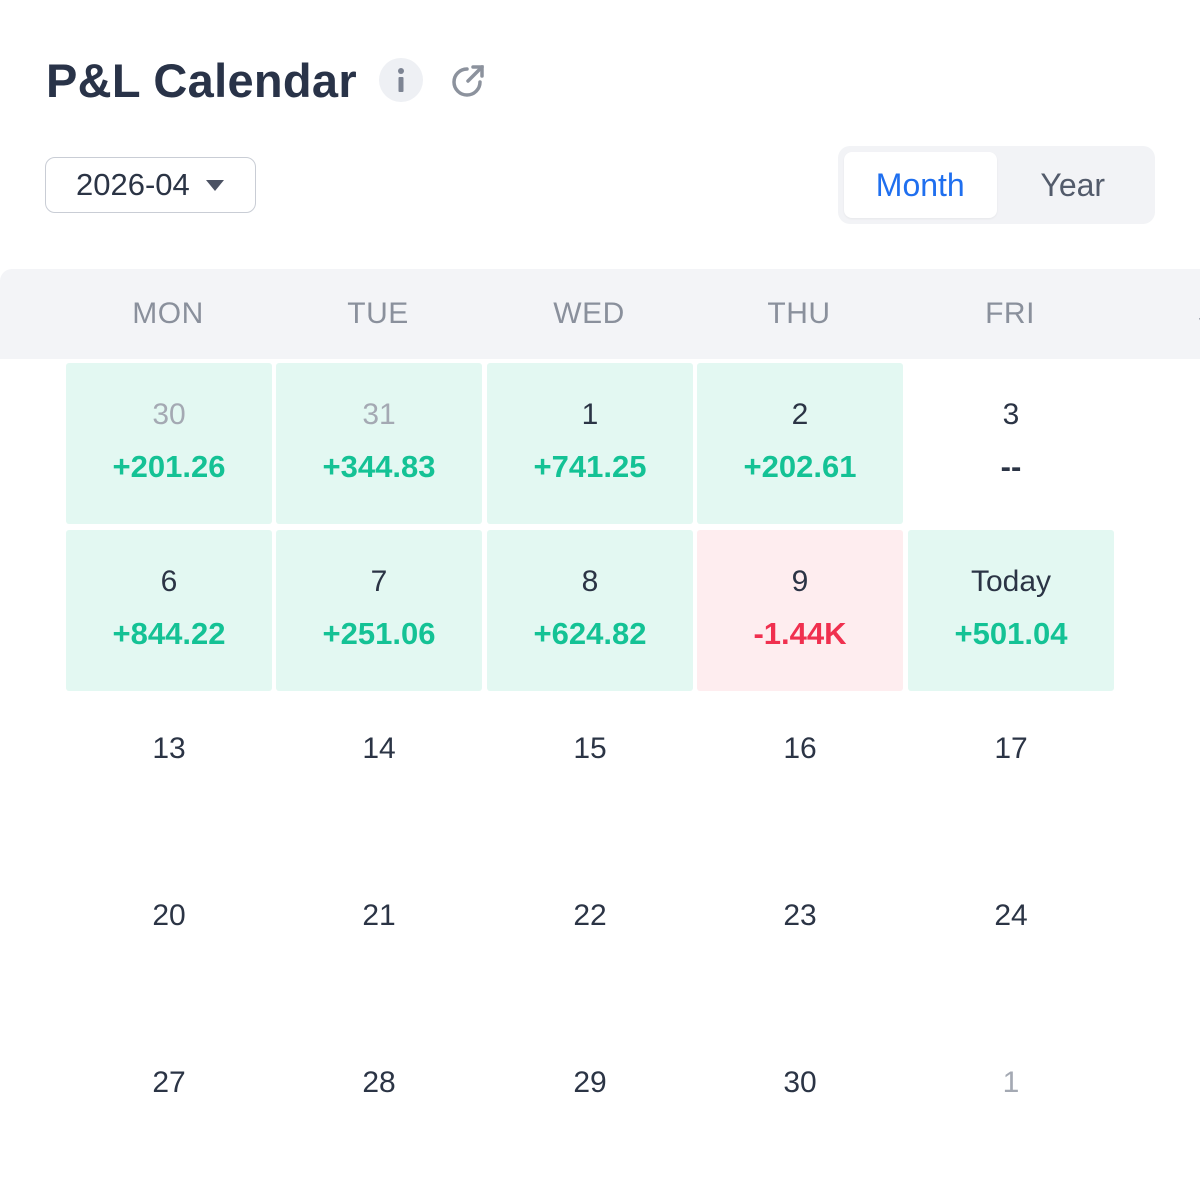 The height and width of the screenshot is (1184, 1200). I want to click on day-label: 3, so click(1011, 414).